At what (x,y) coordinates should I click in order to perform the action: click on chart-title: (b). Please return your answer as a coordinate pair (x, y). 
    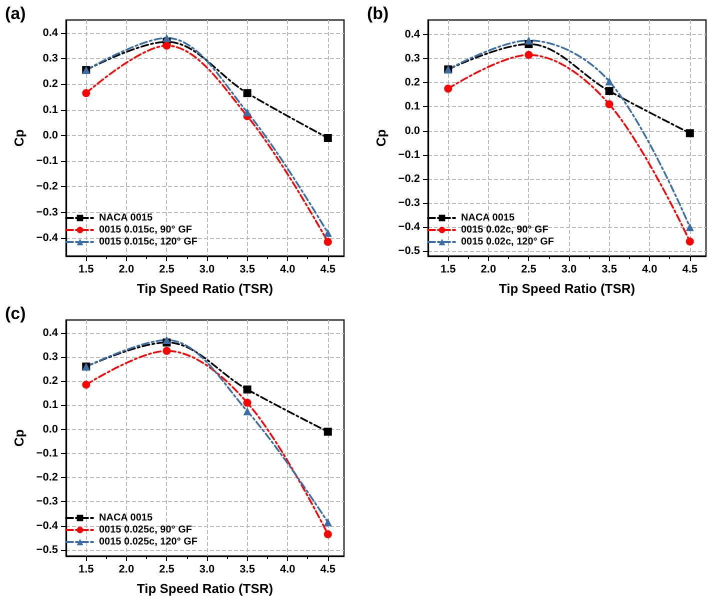
    Looking at the image, I should click on (378, 13).